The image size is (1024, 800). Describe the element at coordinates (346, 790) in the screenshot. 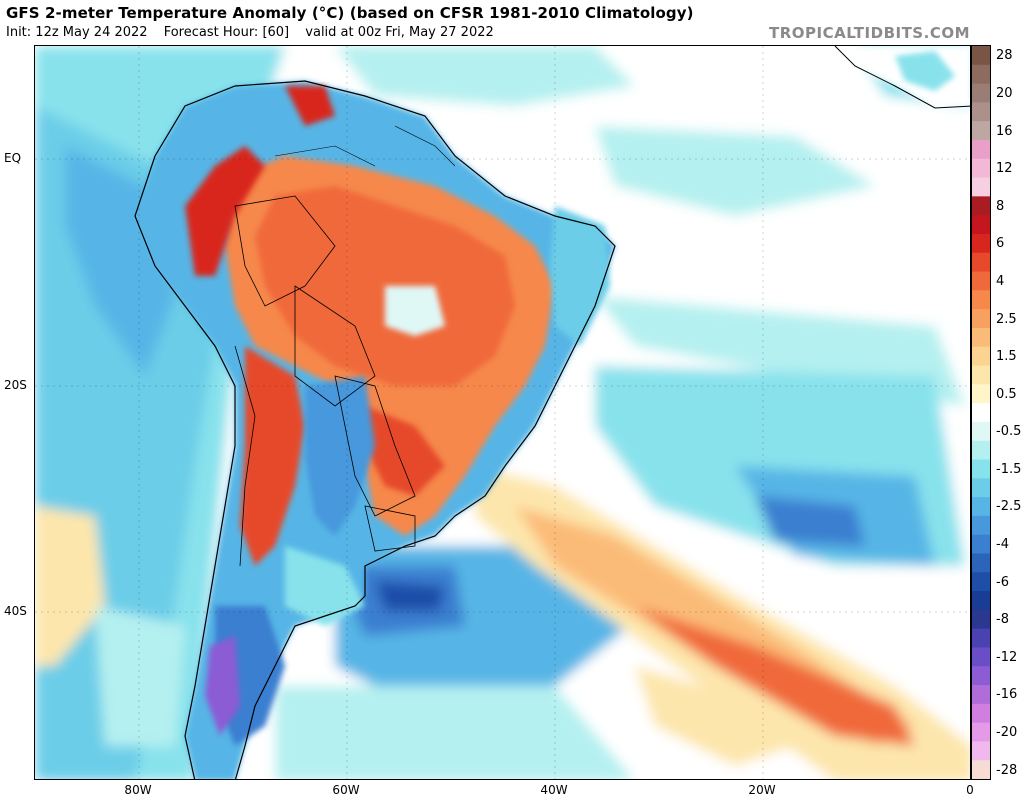

I see `lon-label-60w: 60W` at that location.